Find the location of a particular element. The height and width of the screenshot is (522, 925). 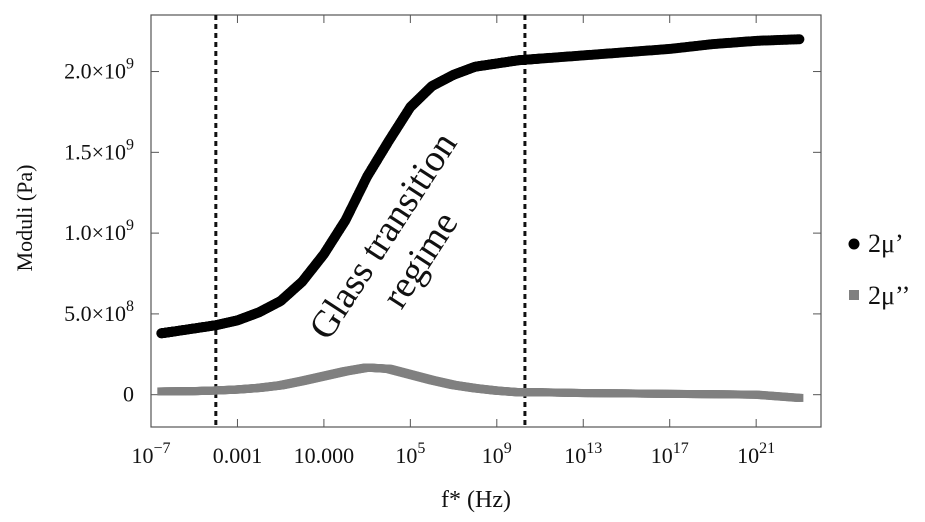

legend-label-storage: 2μ’ is located at coordinates (886, 243).